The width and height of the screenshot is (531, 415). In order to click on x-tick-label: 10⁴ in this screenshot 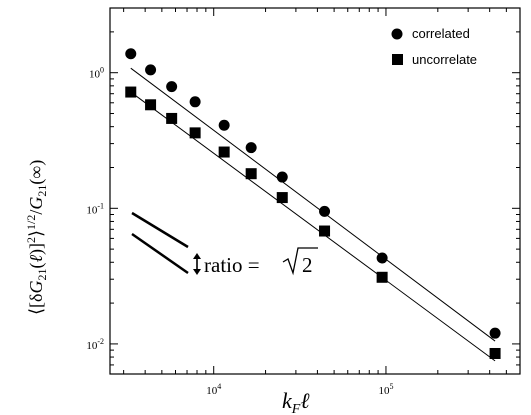, I will do `click(213, 389)`.